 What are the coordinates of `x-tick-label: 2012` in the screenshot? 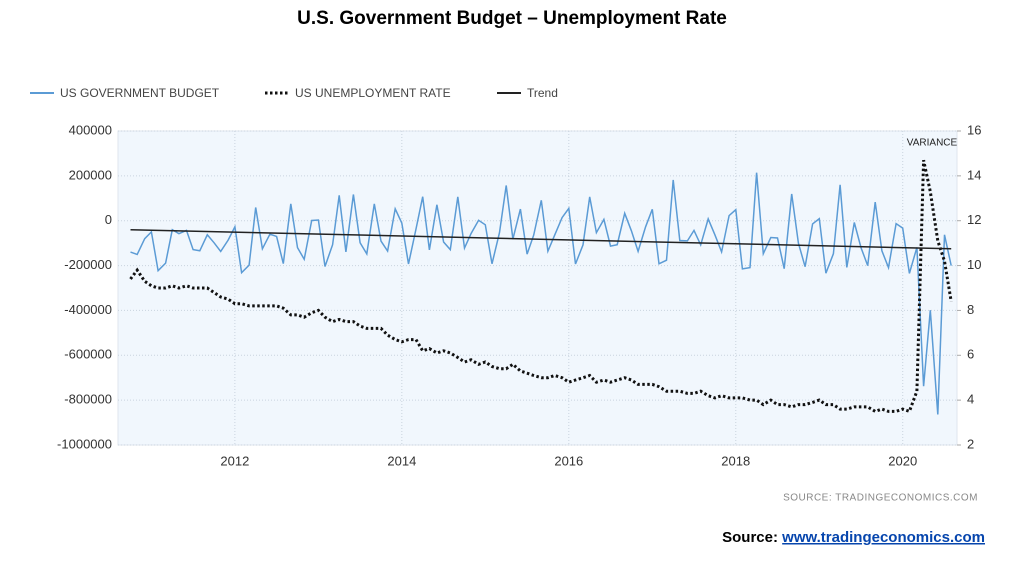 It's located at (234, 460).